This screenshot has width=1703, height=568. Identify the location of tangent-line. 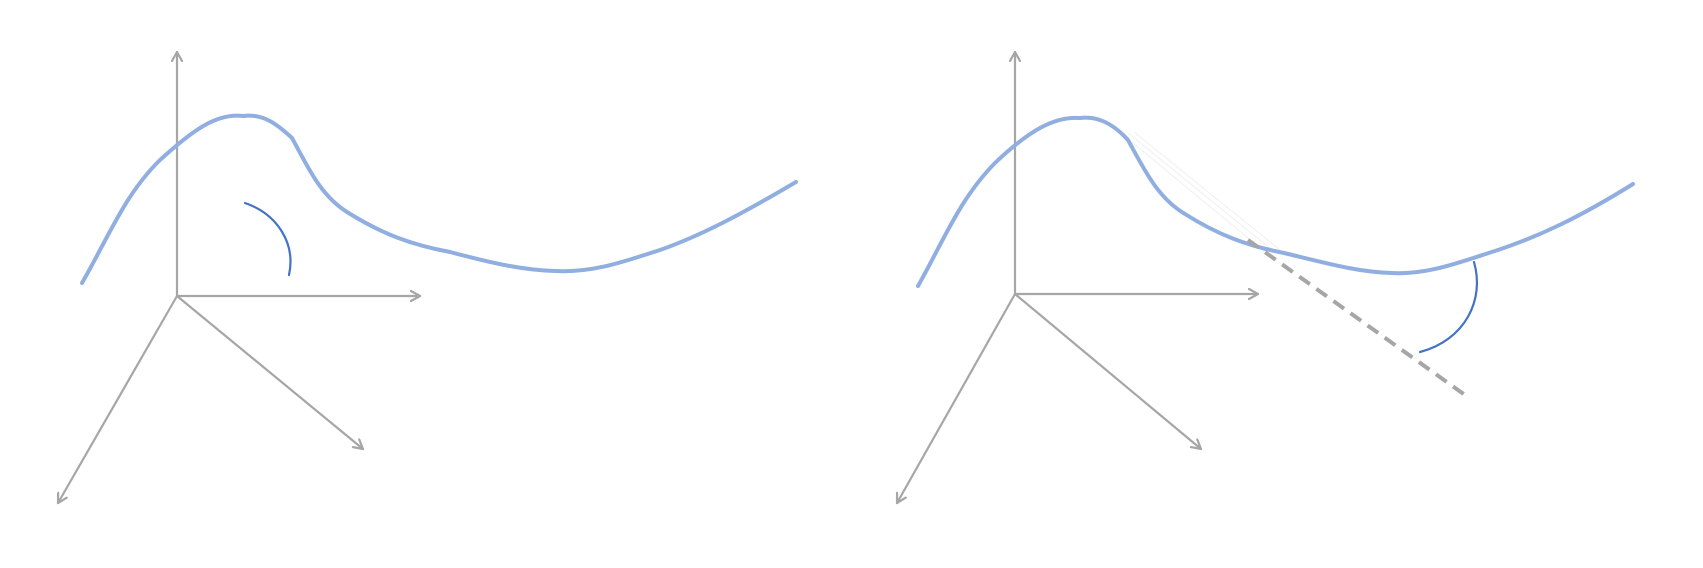
(1356, 317).